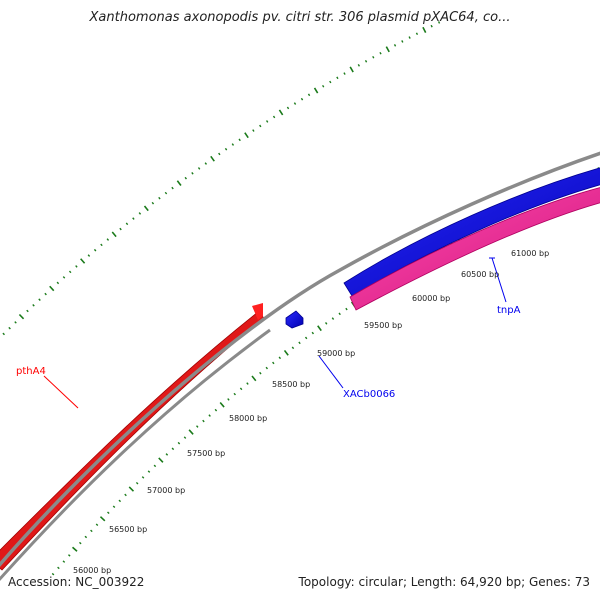 The image size is (600, 600). What do you see at coordinates (76, 582) in the screenshot?
I see `accession-text: Accession: NC_003922` at bounding box center [76, 582].